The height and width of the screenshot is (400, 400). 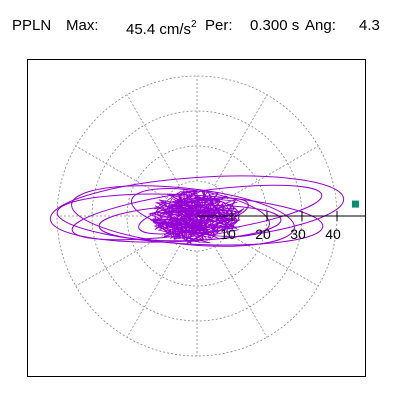 I want to click on radial-tick-labels: 10 20 30 40, so click(x=280, y=234).